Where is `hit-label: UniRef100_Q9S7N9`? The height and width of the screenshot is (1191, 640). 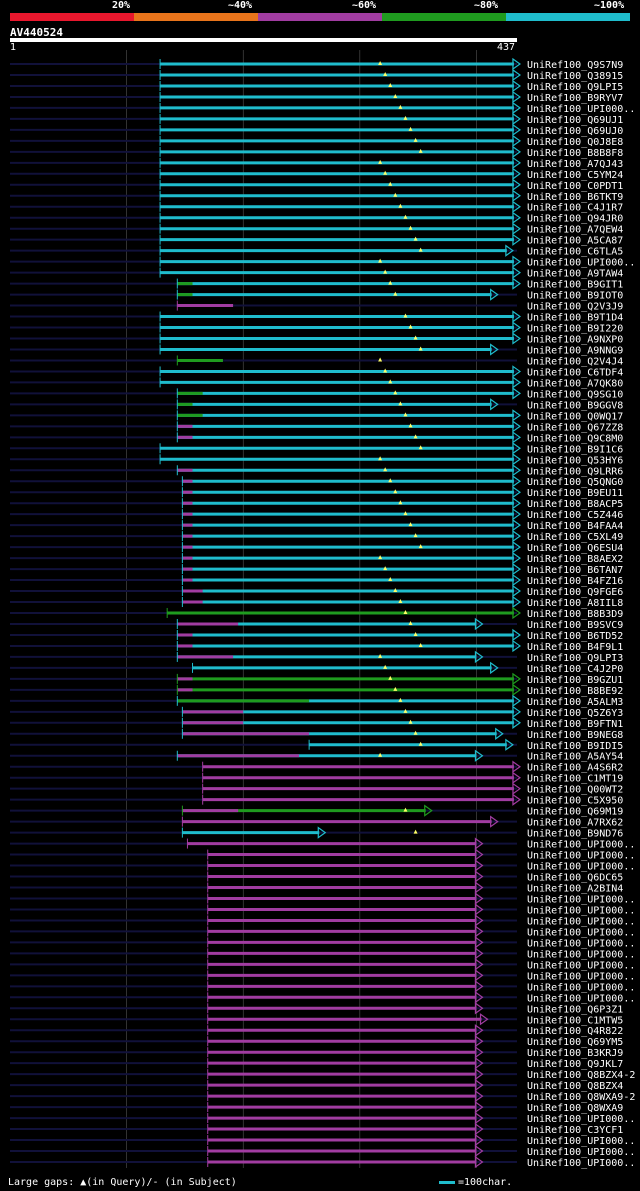 hit-label: UniRef100_Q9S7N9 is located at coordinates (575, 65).